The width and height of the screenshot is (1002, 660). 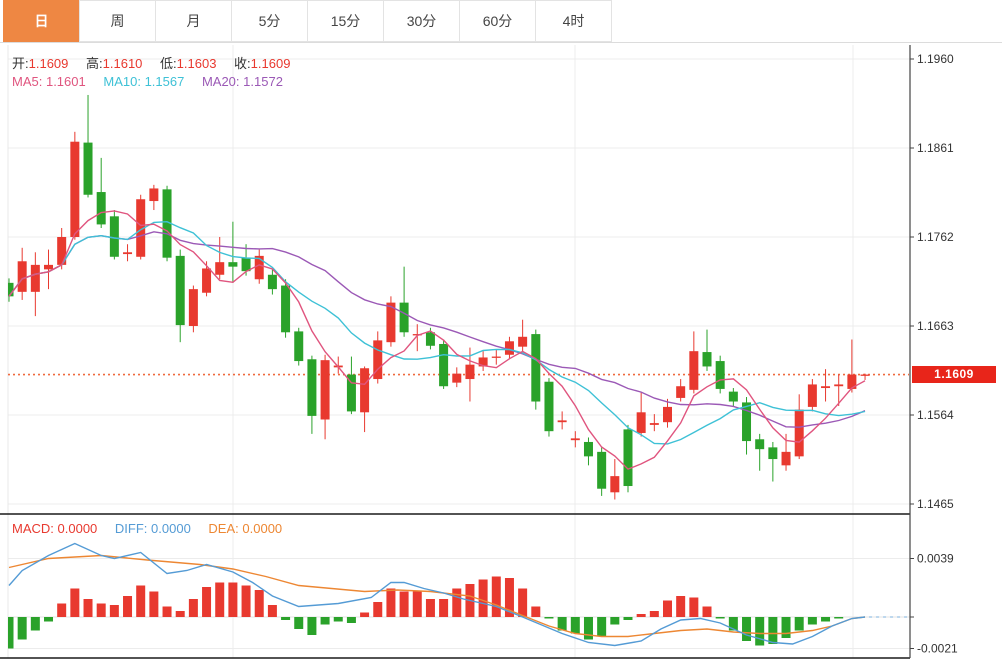 What do you see at coordinates (345, 21) in the screenshot?
I see `tab-15min: 15分` at bounding box center [345, 21].